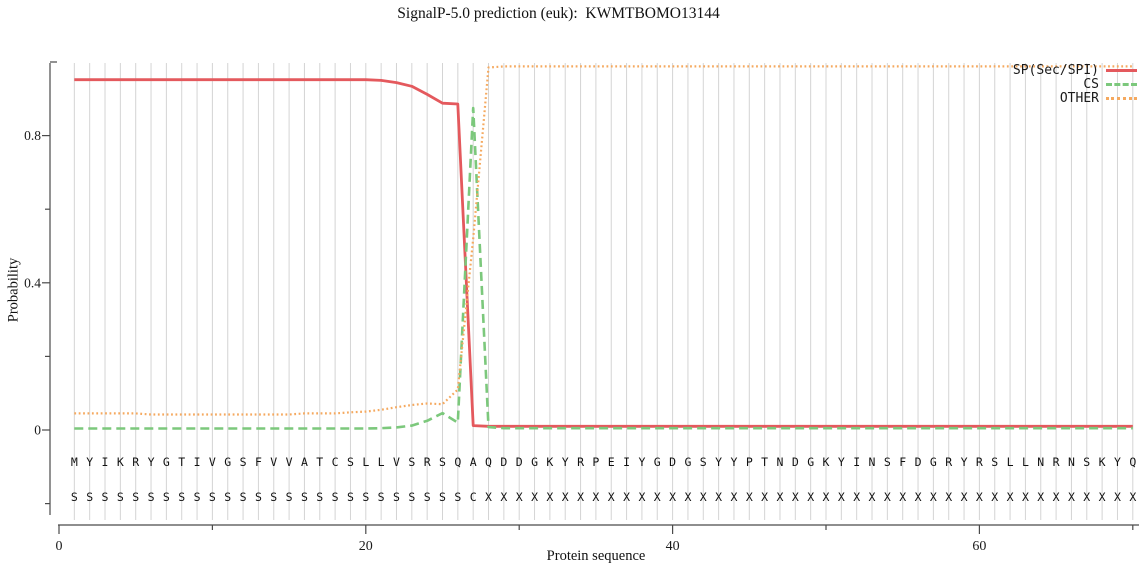 The image size is (1139, 572). I want to click on svg-text: E, so click(611, 462).